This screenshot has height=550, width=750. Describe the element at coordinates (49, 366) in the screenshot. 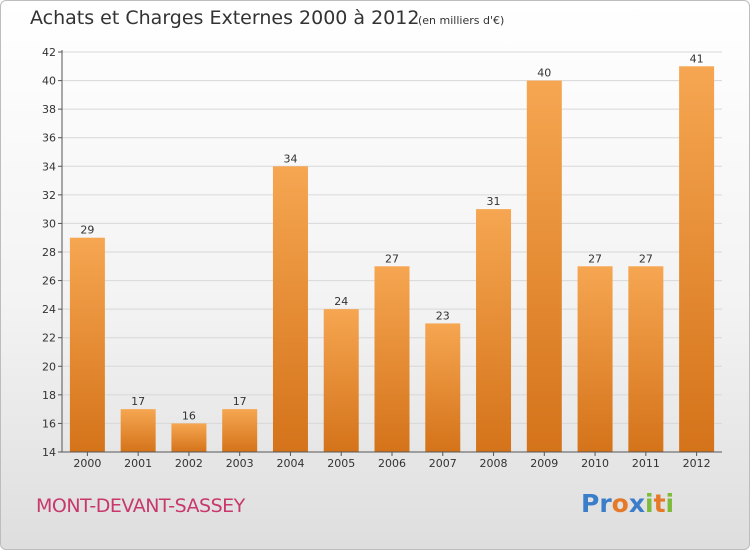

I see `y-tick-label: 20` at that location.